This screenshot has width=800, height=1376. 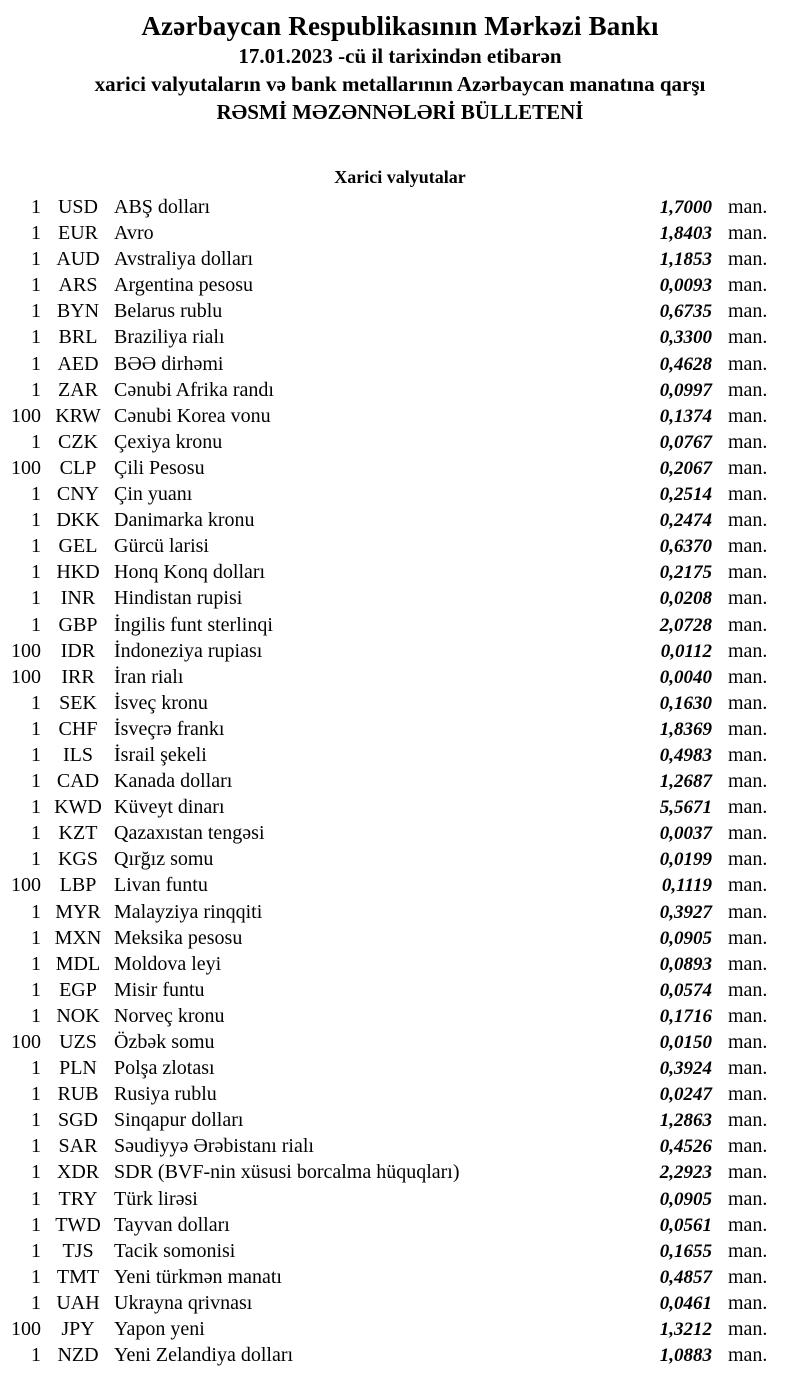 What do you see at coordinates (400, 311) in the screenshot?
I see `rate-row: 1 BYN Belarus rublu 0,6735 man.` at bounding box center [400, 311].